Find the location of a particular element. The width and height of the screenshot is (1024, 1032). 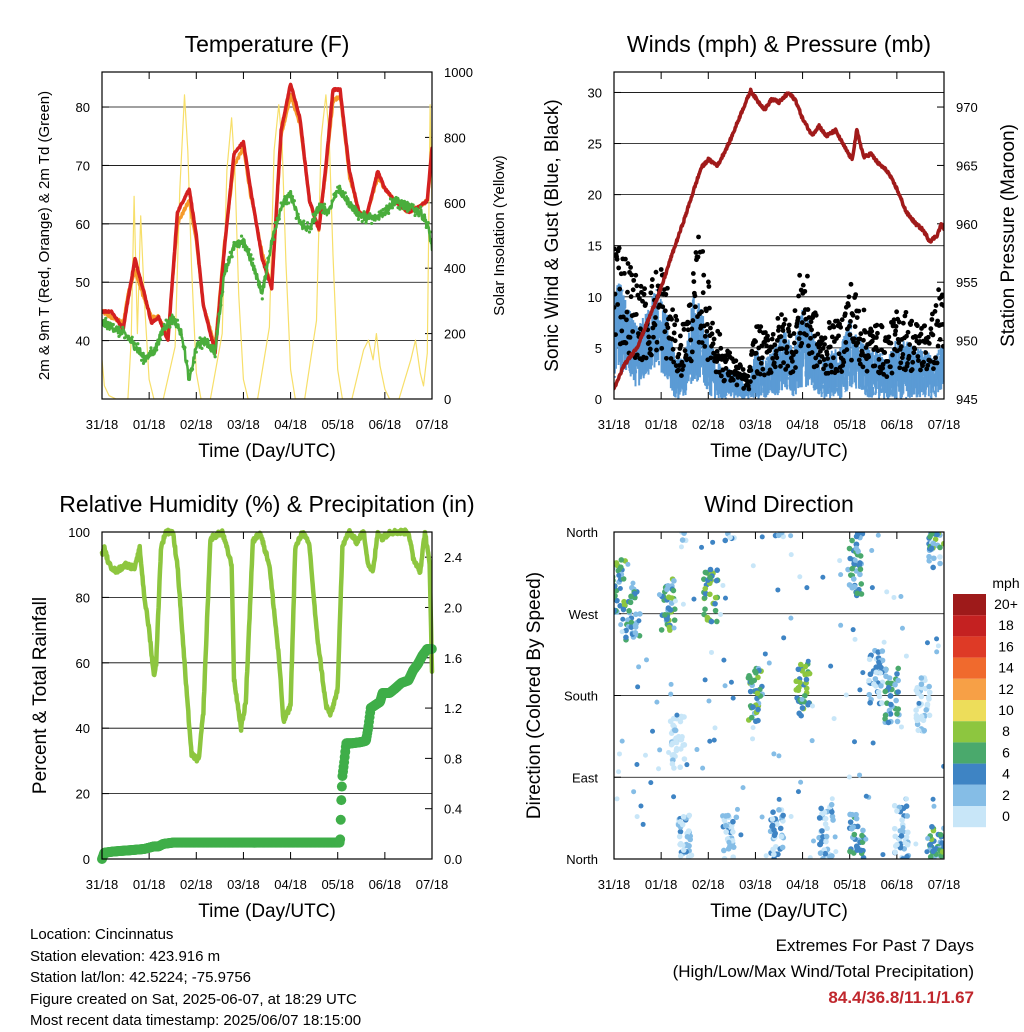

colorbar-label: 10 is located at coordinates (1006, 710).